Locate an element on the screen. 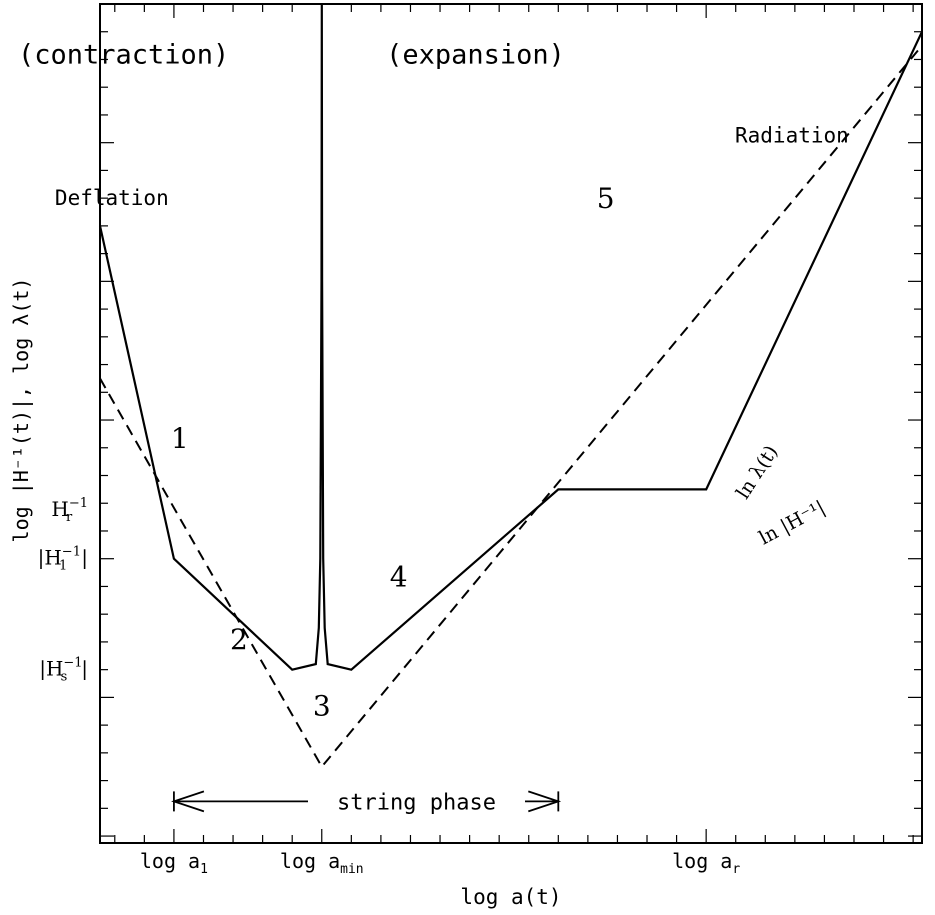 This screenshot has height=915, width=935. y-axis-label: log |H⁻¹(t)|, log λ(t) is located at coordinates (21, 410).